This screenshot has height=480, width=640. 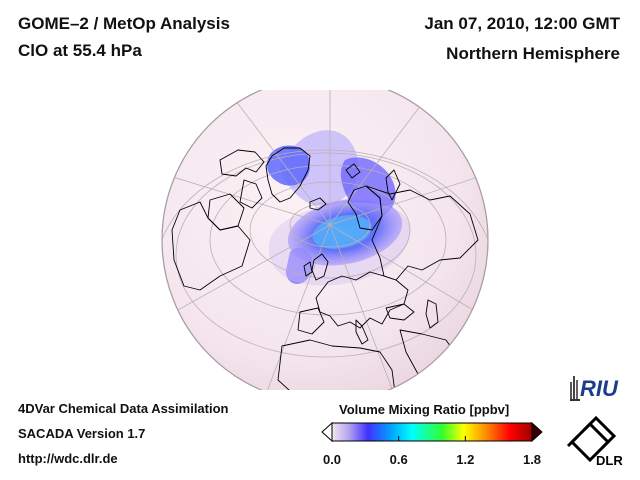 What do you see at coordinates (532, 459) in the screenshot?
I see `colorbar-tick-3: 1.8` at bounding box center [532, 459].